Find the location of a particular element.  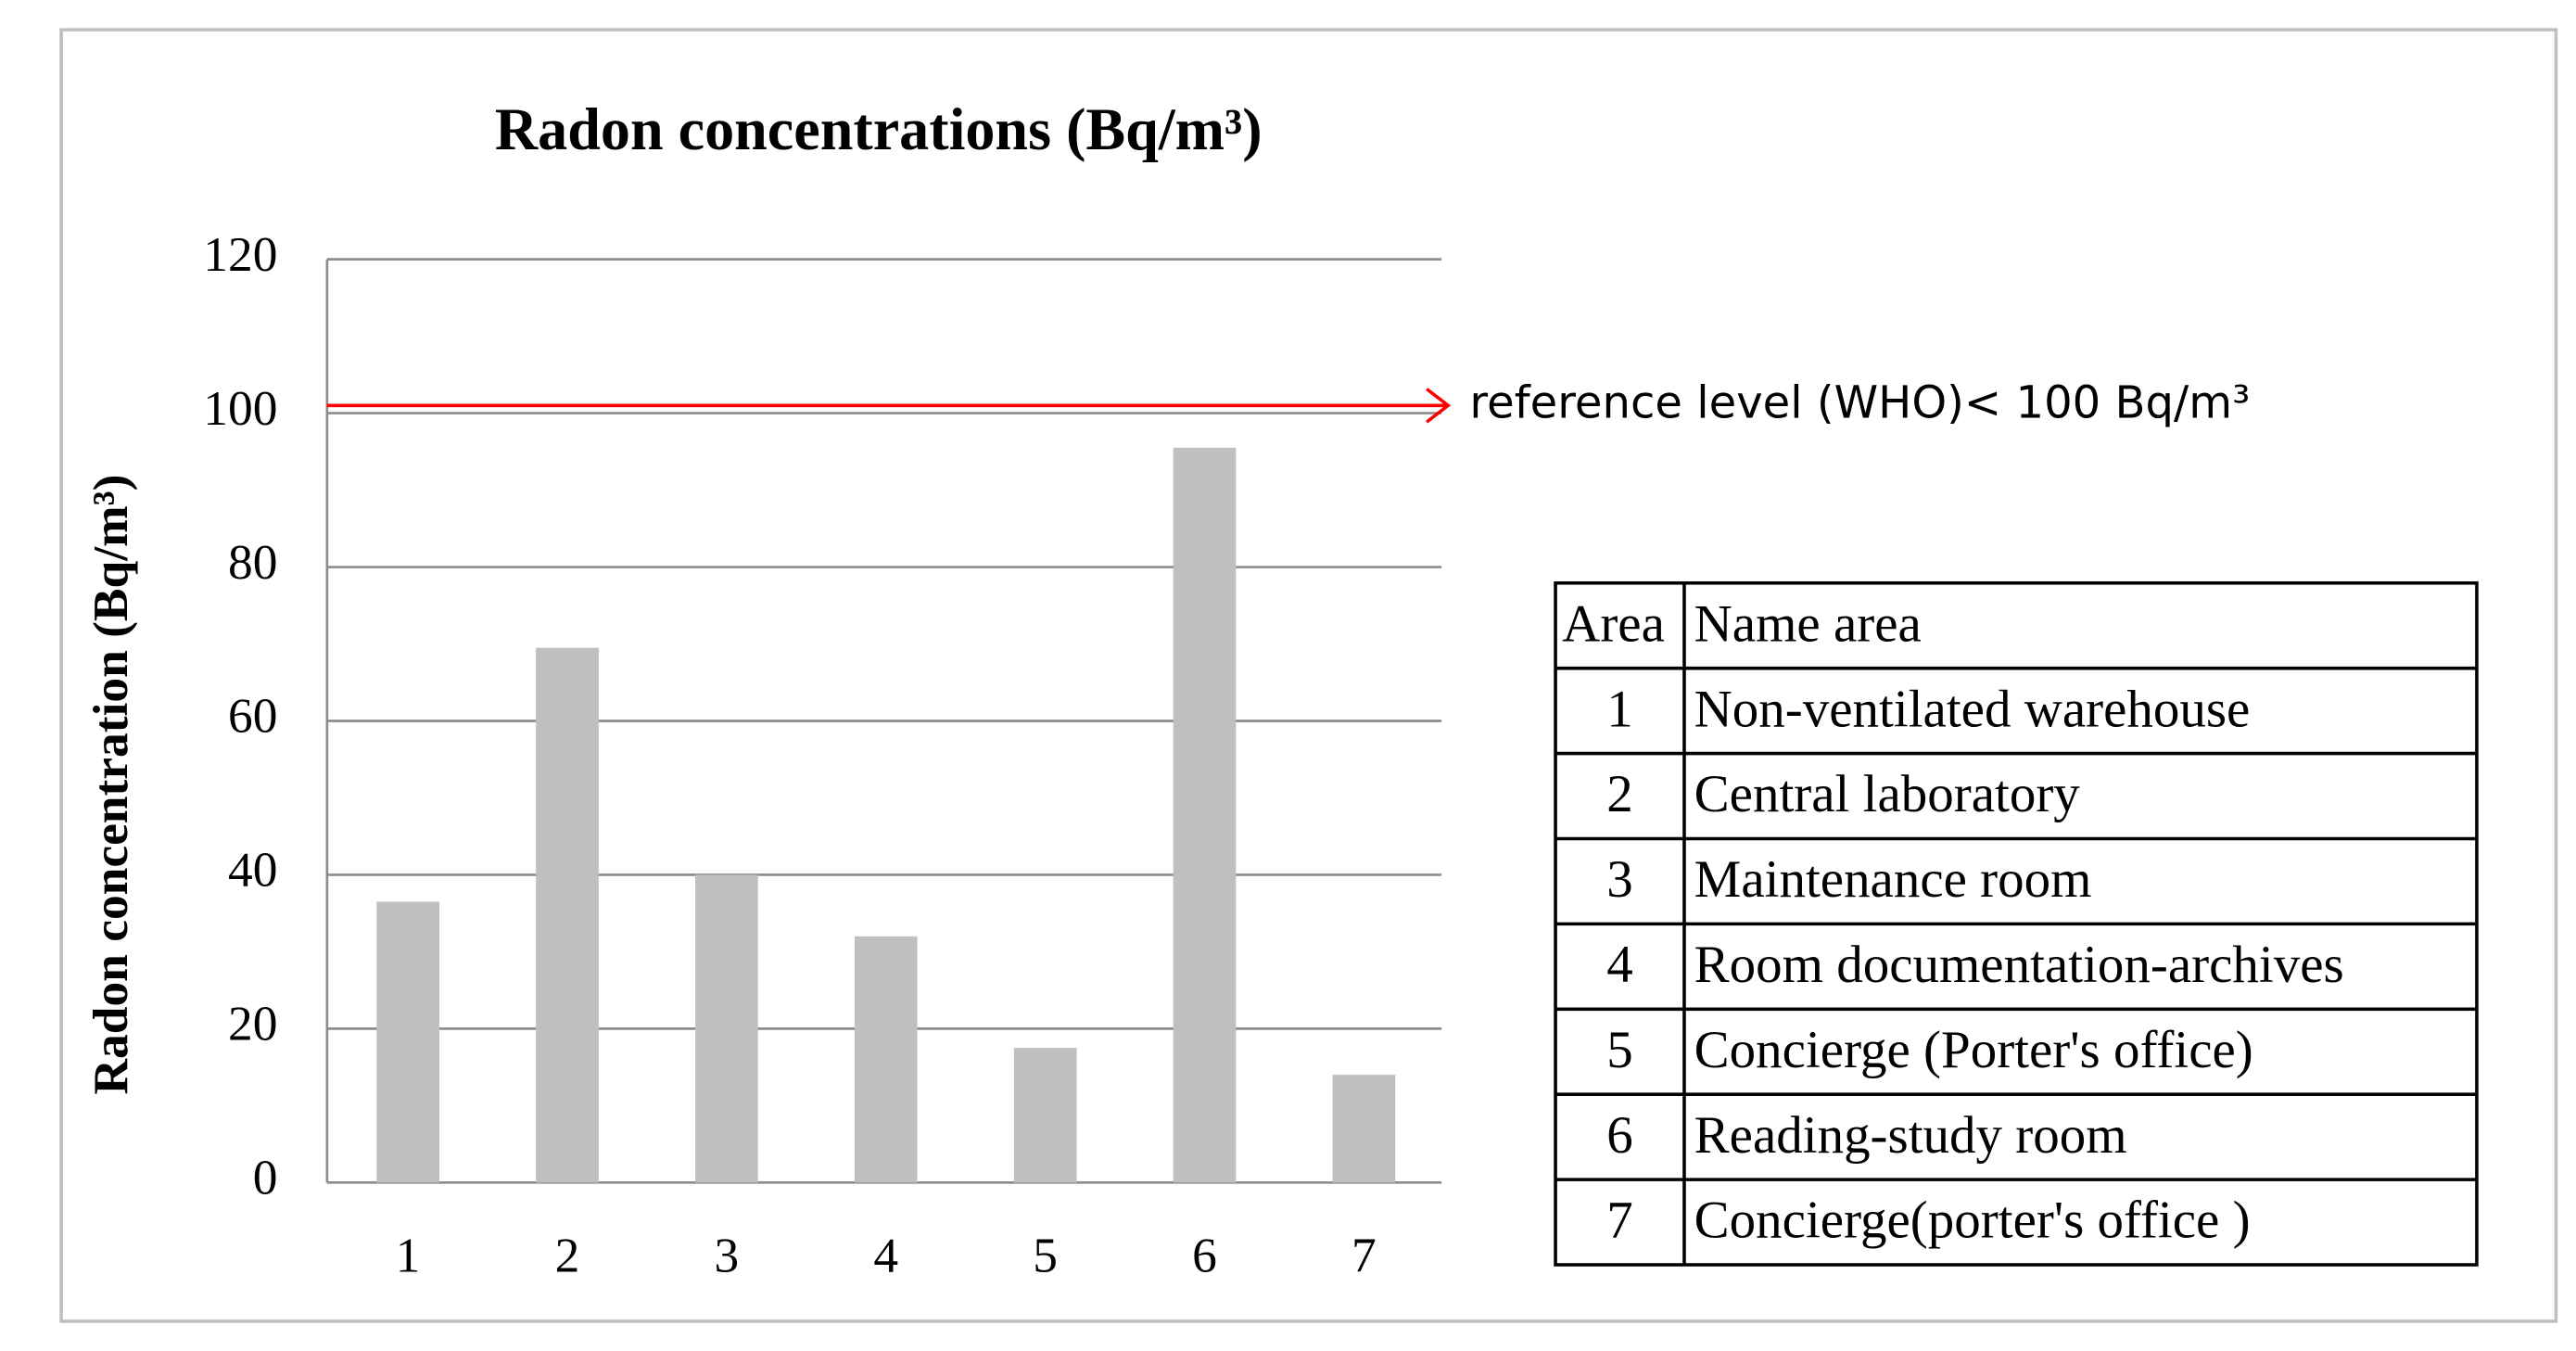

table-cell: Area is located at coordinates (1613, 623).